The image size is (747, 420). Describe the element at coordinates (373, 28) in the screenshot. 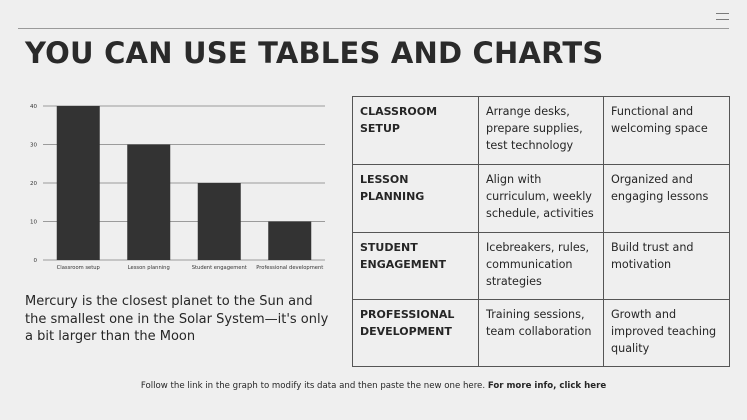

I see `top-divider` at that location.